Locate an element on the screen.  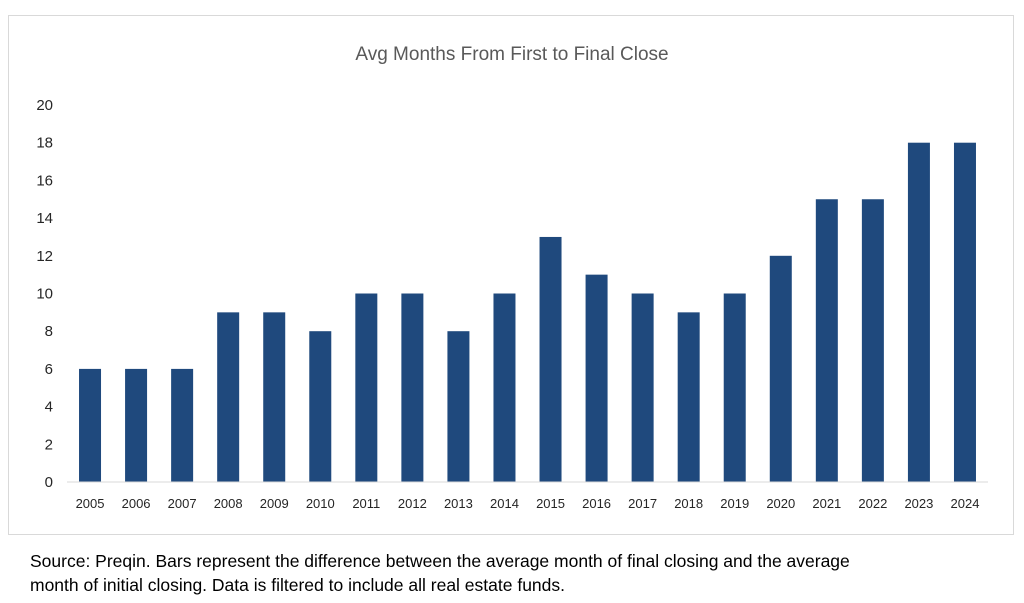
bar-2023 is located at coordinates (918, 312).